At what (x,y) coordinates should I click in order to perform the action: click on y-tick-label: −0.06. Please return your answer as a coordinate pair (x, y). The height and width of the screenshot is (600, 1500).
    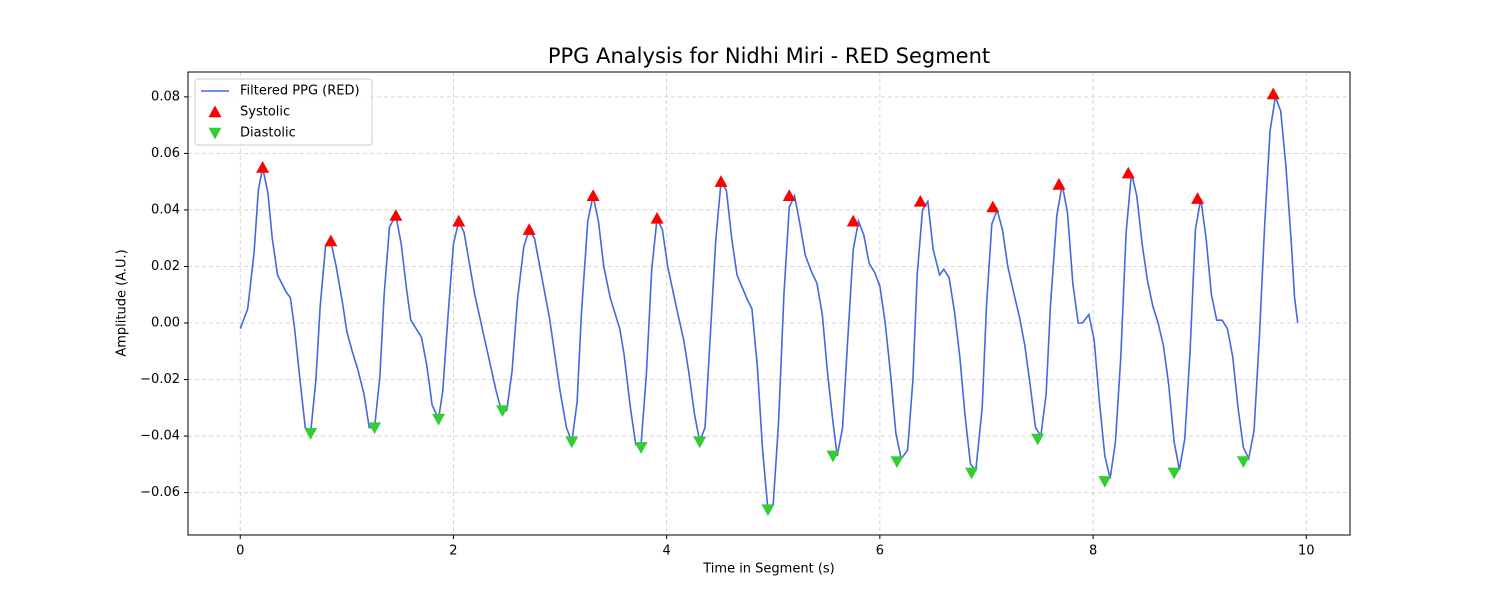
    Looking at the image, I should click on (160, 492).